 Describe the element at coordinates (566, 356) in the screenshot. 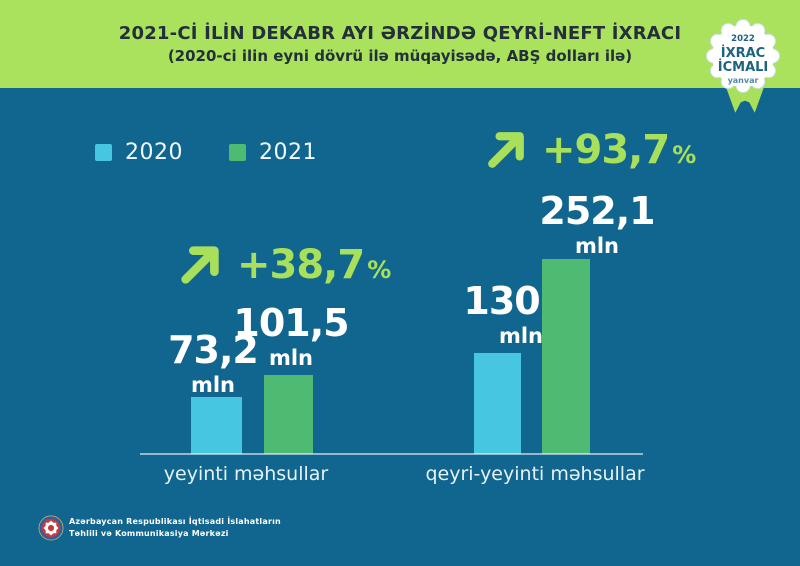

I see `bar-nonfood-2021` at that location.